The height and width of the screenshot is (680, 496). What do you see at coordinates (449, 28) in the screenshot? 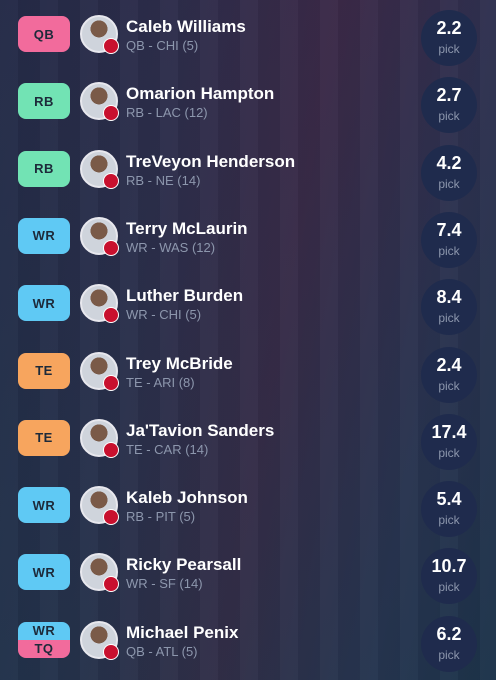
I see `pick-value: 2.2` at bounding box center [449, 28].